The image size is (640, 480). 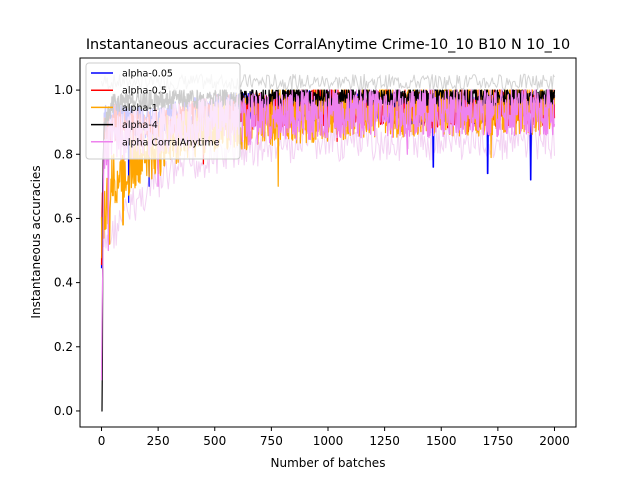 What do you see at coordinates (63, 411) in the screenshot?
I see `y-tick-label: 0.0` at bounding box center [63, 411].